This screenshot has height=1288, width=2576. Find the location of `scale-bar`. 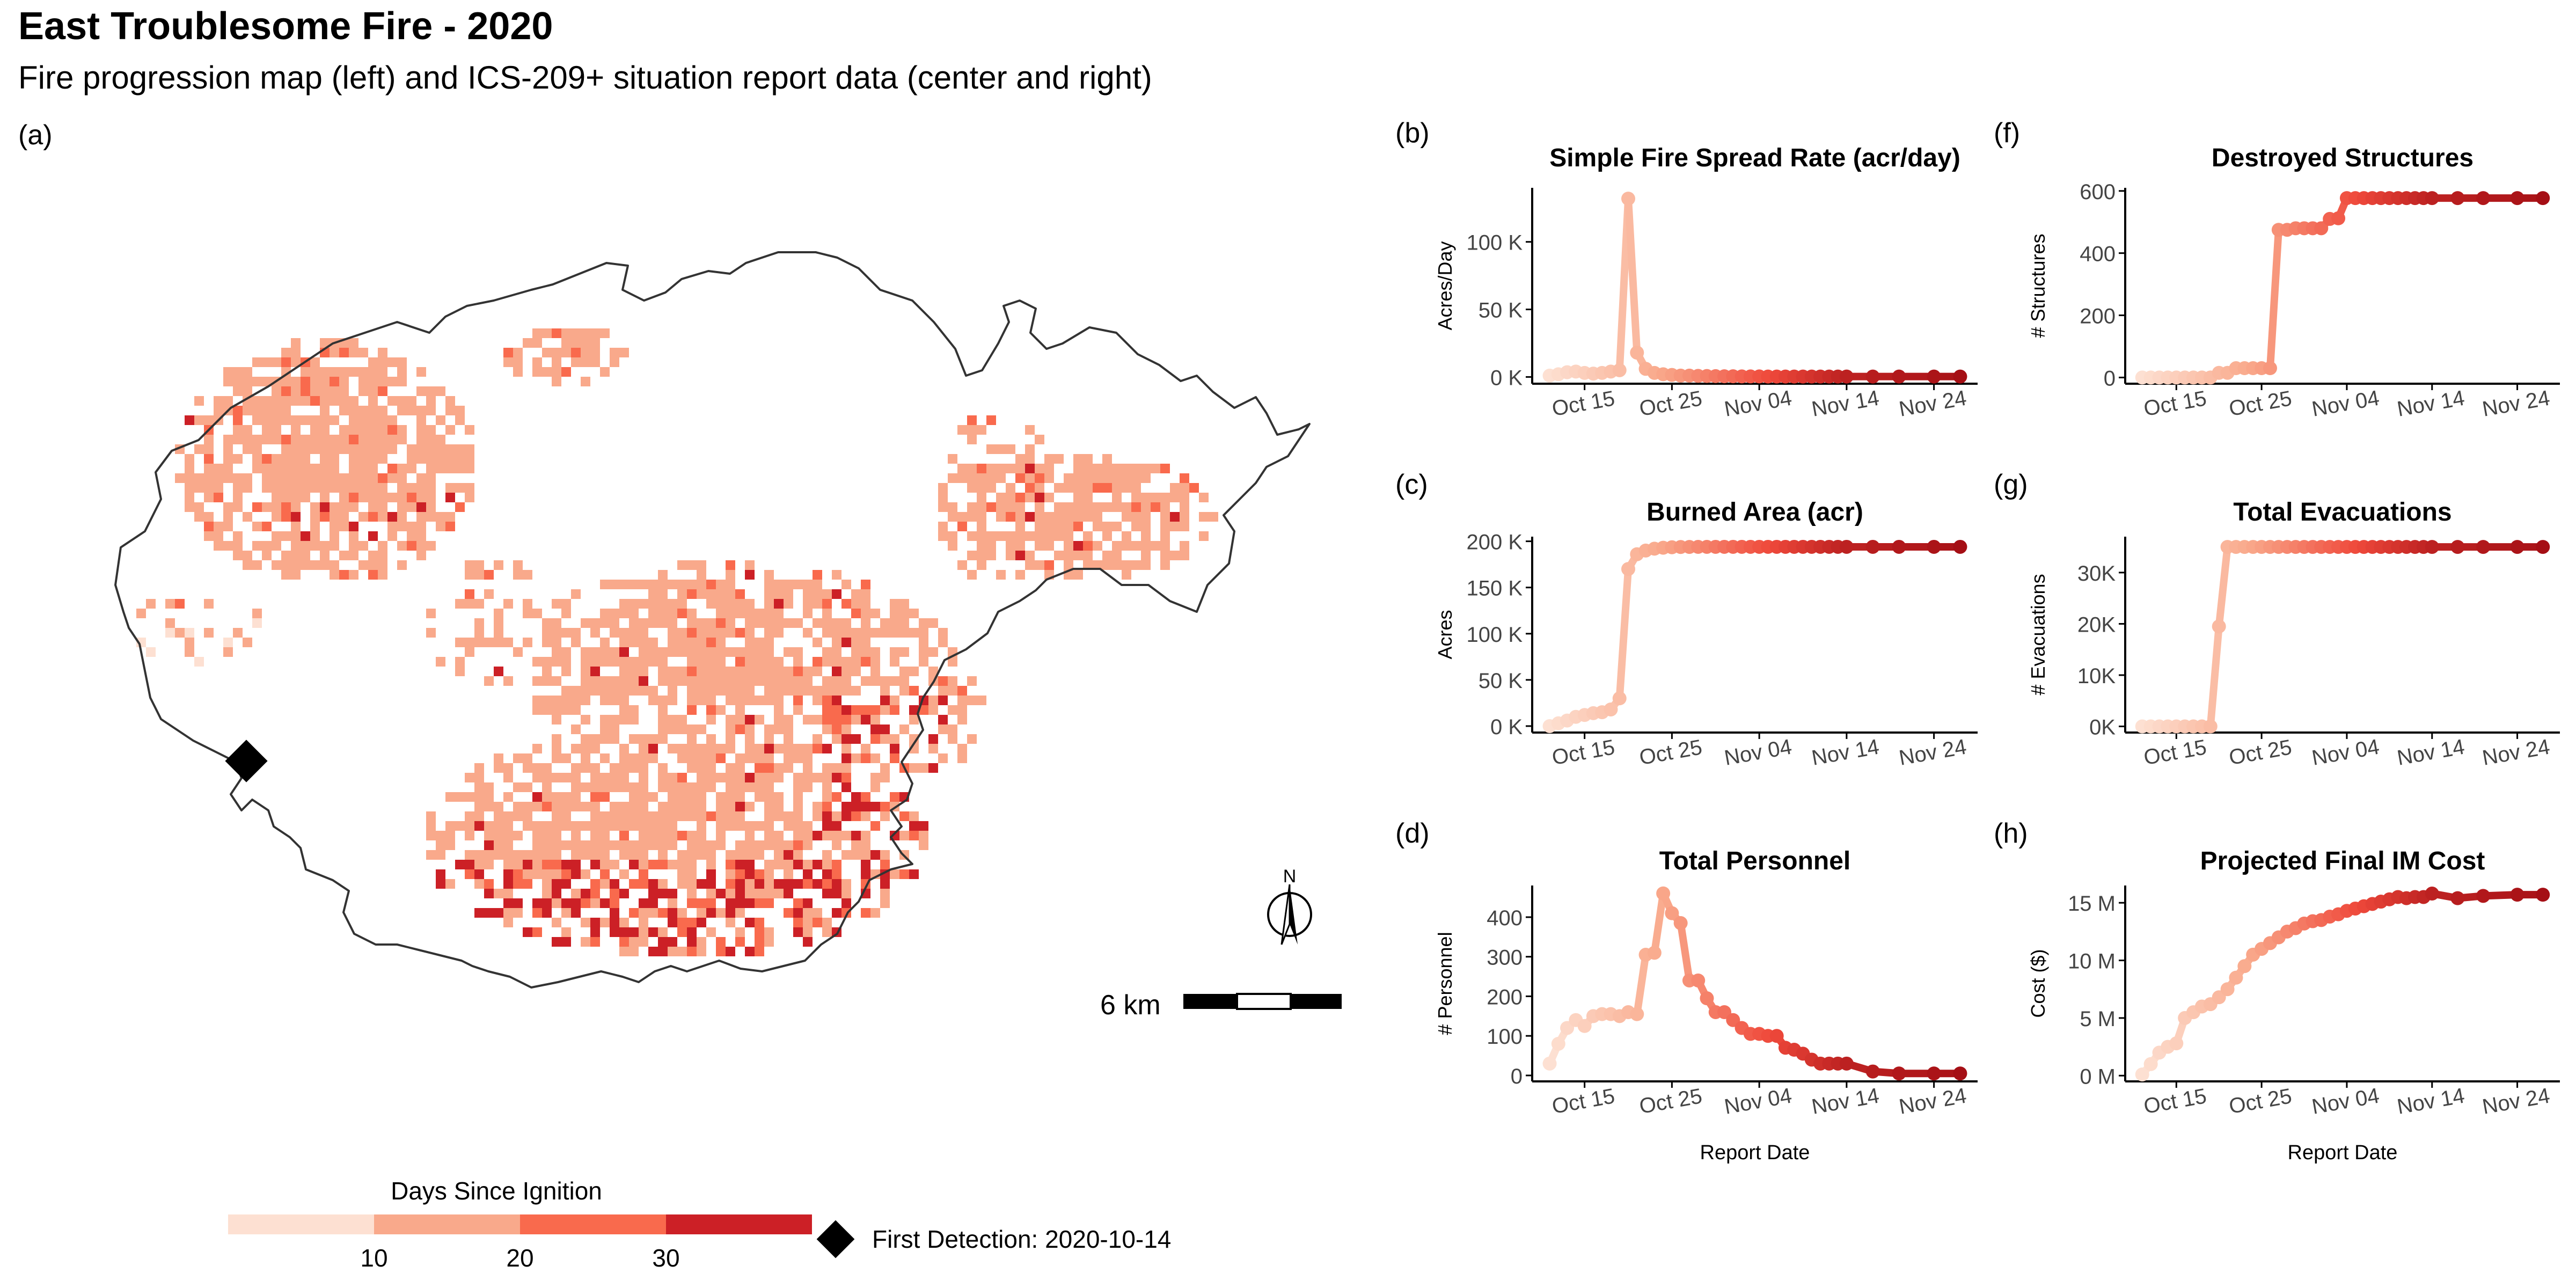

scale-bar is located at coordinates (1262, 1001).